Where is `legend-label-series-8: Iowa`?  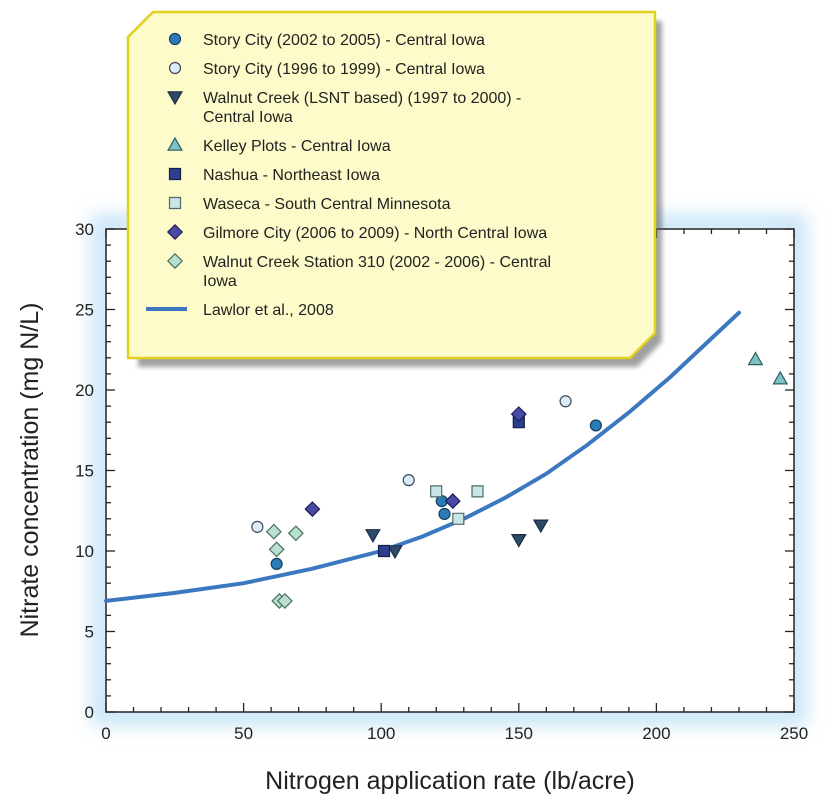
legend-label-series-8: Iowa is located at coordinates (220, 281).